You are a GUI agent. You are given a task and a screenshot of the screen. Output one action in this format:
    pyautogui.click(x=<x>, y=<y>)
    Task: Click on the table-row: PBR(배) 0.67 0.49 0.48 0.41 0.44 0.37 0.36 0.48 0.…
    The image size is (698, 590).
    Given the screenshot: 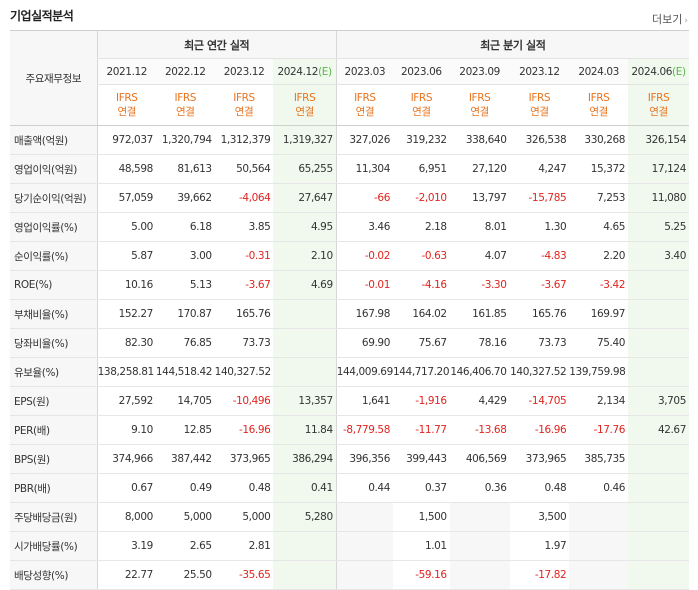 What is the action you would take?
    pyautogui.click(x=349, y=488)
    